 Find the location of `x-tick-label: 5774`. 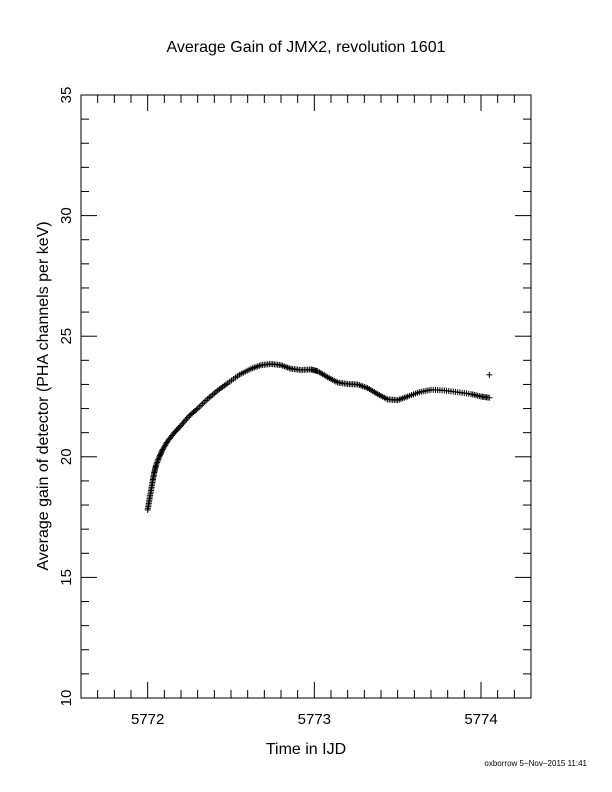

x-tick-label: 5774 is located at coordinates (480, 719).